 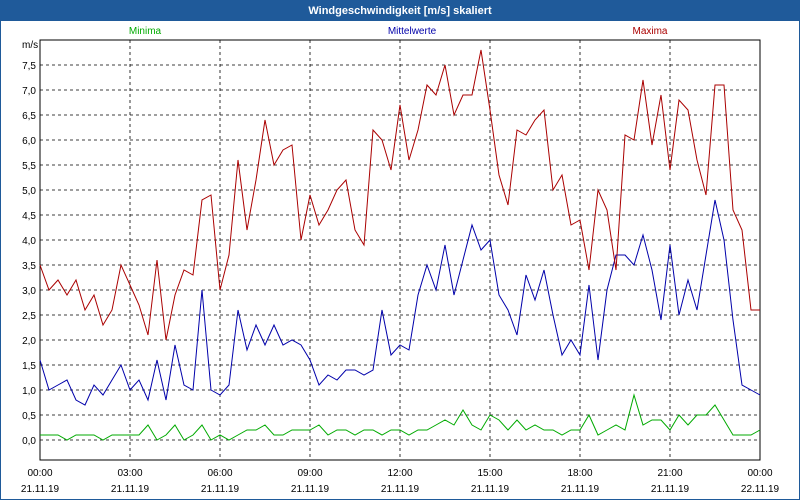 I want to click on y-tick-label: 2,5, so click(x=29, y=316).